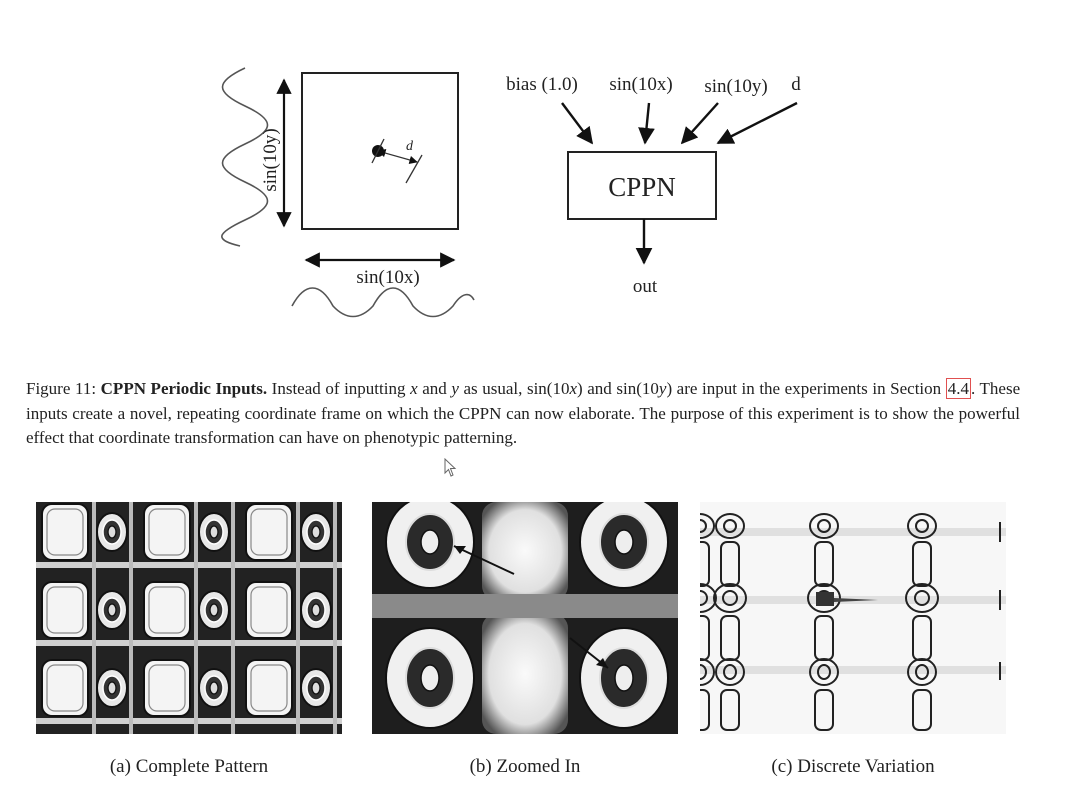 This screenshot has height=808, width=1070. What do you see at coordinates (383, 302) in the screenshot?
I see `horizontal-sine-wave` at bounding box center [383, 302].